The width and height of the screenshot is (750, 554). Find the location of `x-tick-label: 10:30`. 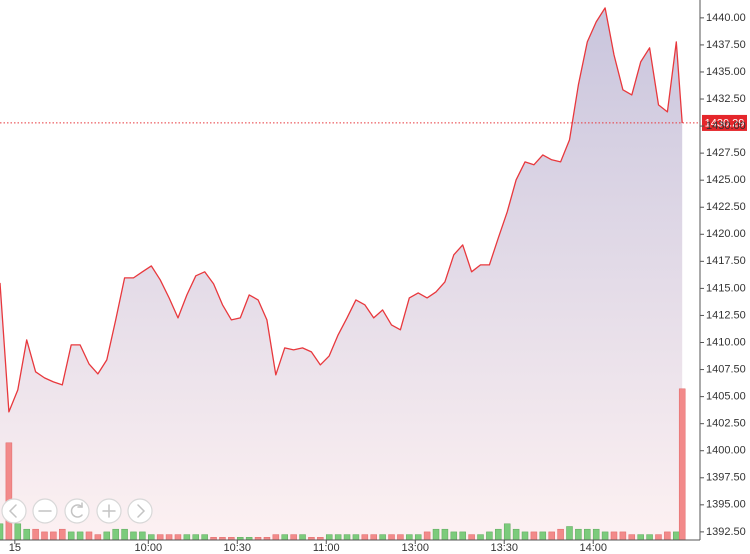

x-tick-label: 10:30 is located at coordinates (238, 548).